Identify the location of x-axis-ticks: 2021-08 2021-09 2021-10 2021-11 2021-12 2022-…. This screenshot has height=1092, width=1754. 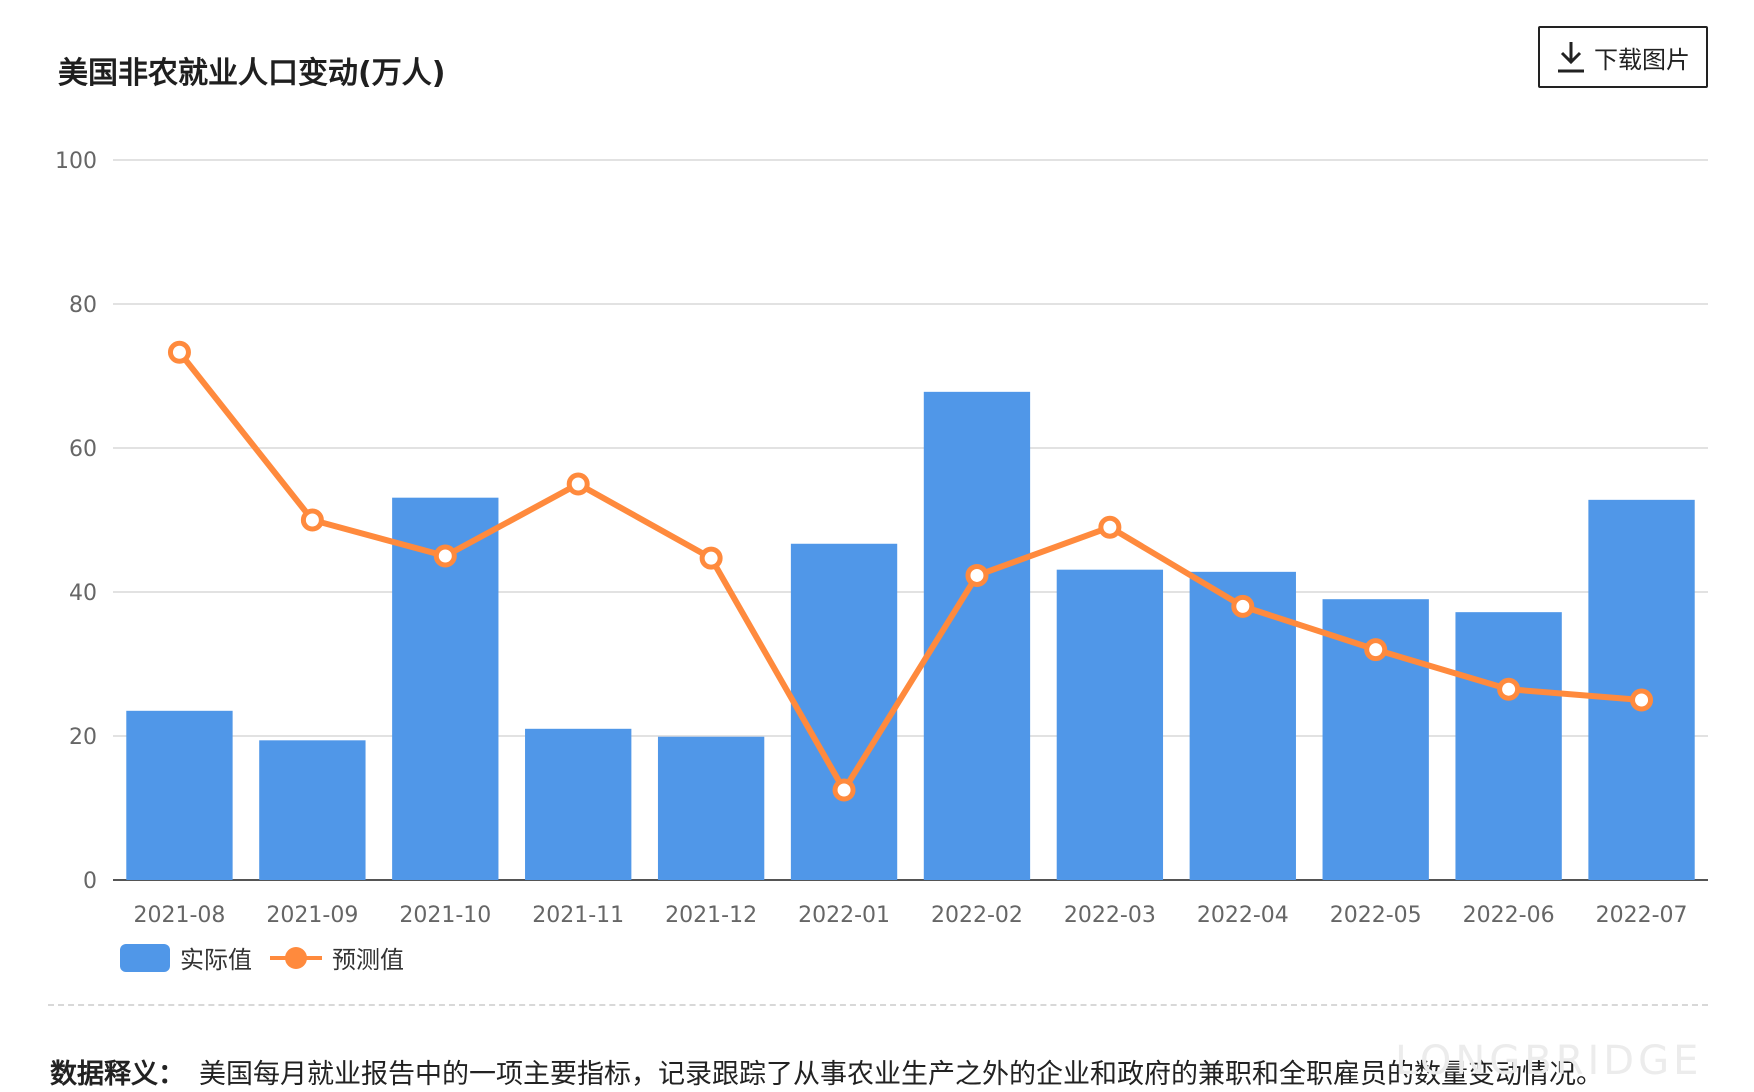
(910, 915).